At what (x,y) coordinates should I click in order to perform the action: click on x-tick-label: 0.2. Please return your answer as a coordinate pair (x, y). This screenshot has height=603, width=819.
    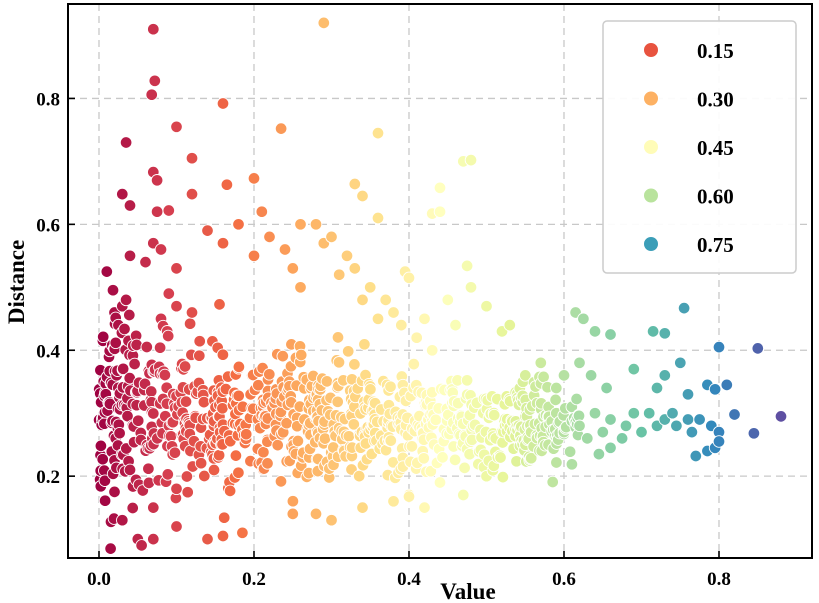
    Looking at the image, I should click on (254, 579).